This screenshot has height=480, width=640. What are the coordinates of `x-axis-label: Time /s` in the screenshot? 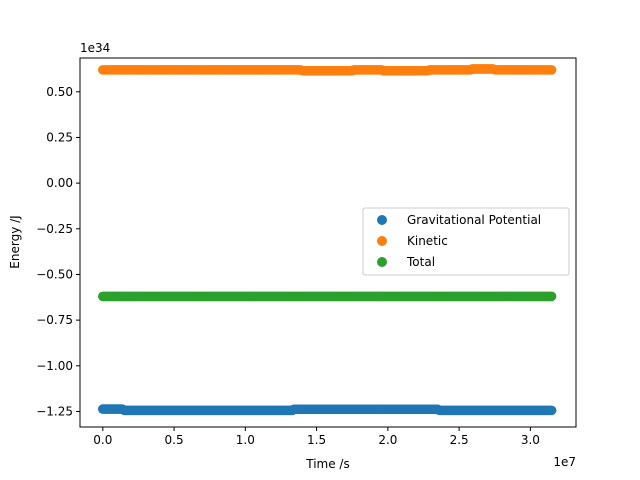 It's located at (327, 464).